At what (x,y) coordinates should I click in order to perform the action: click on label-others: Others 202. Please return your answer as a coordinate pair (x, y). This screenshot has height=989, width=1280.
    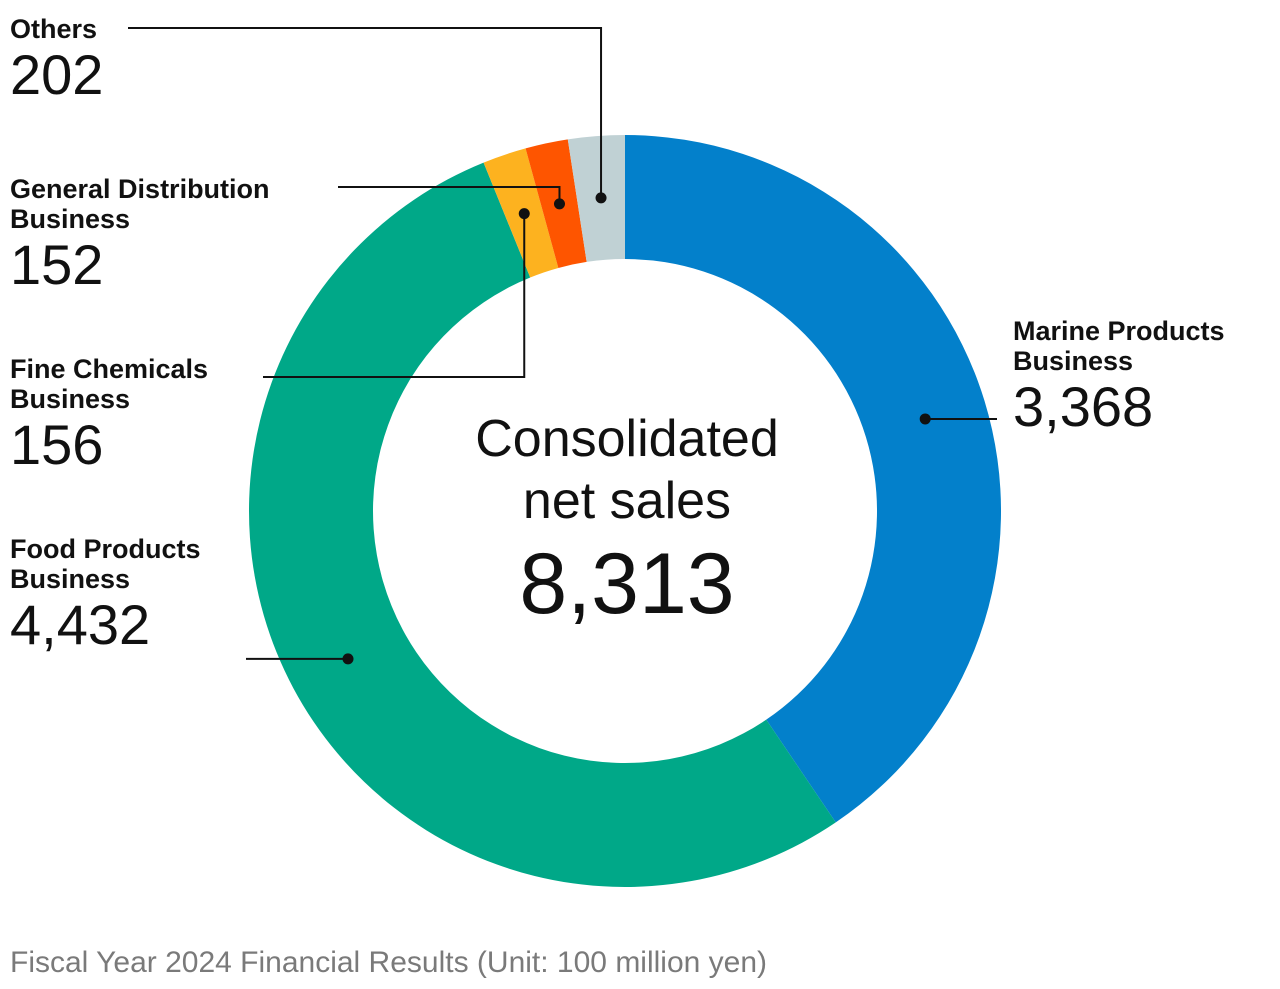
    Looking at the image, I should click on (56, 60).